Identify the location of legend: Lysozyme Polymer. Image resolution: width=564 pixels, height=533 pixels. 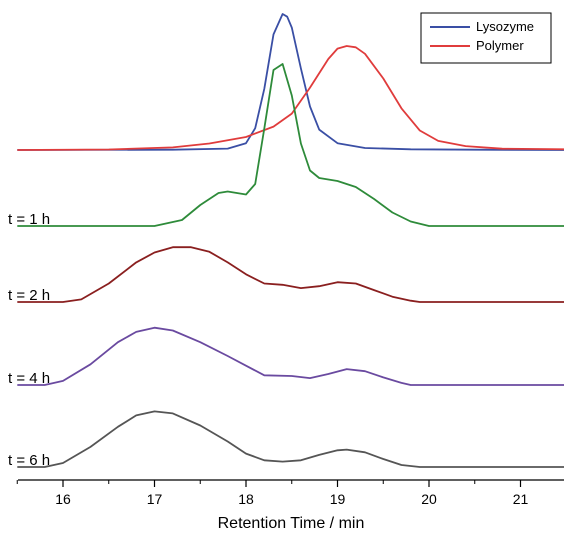
(486, 38).